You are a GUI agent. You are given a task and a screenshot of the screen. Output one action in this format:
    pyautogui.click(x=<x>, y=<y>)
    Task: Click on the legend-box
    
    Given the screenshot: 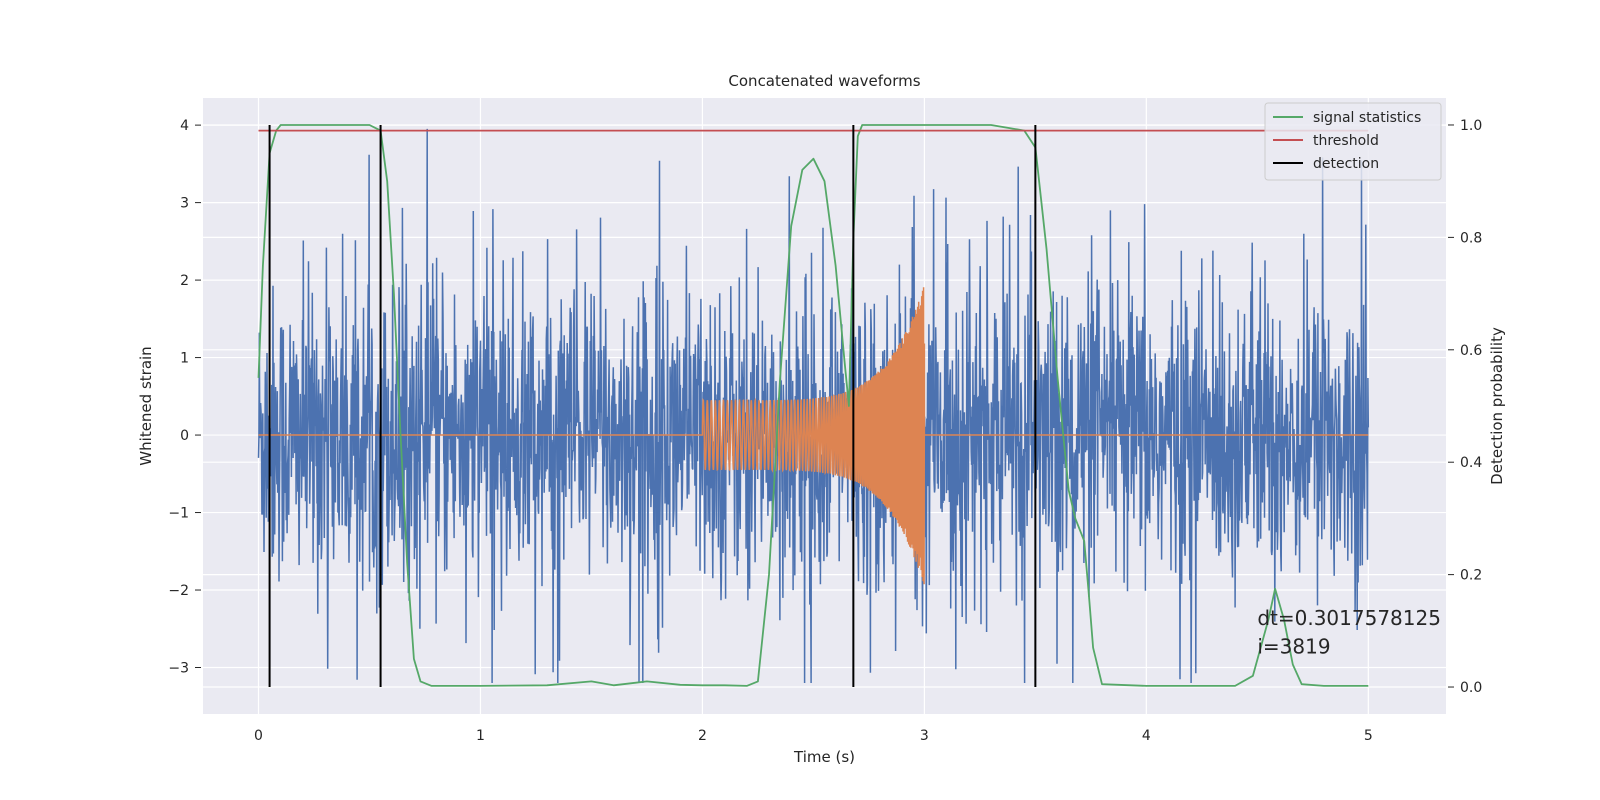 What is the action you would take?
    pyautogui.click(x=1353, y=141)
    